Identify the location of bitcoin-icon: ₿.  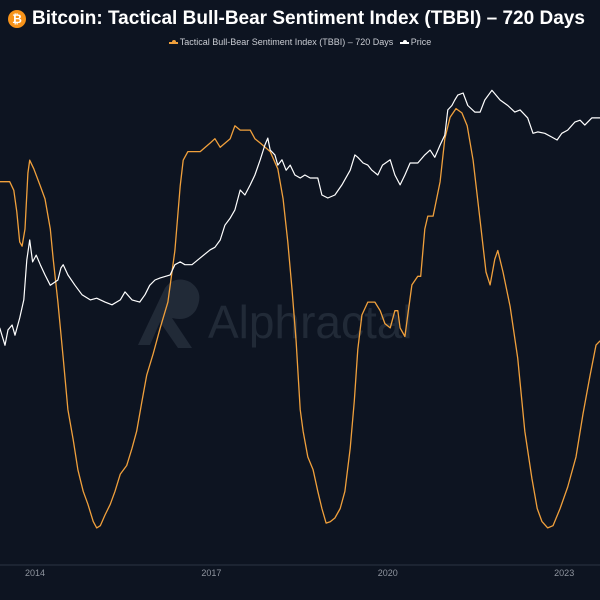
(17, 19).